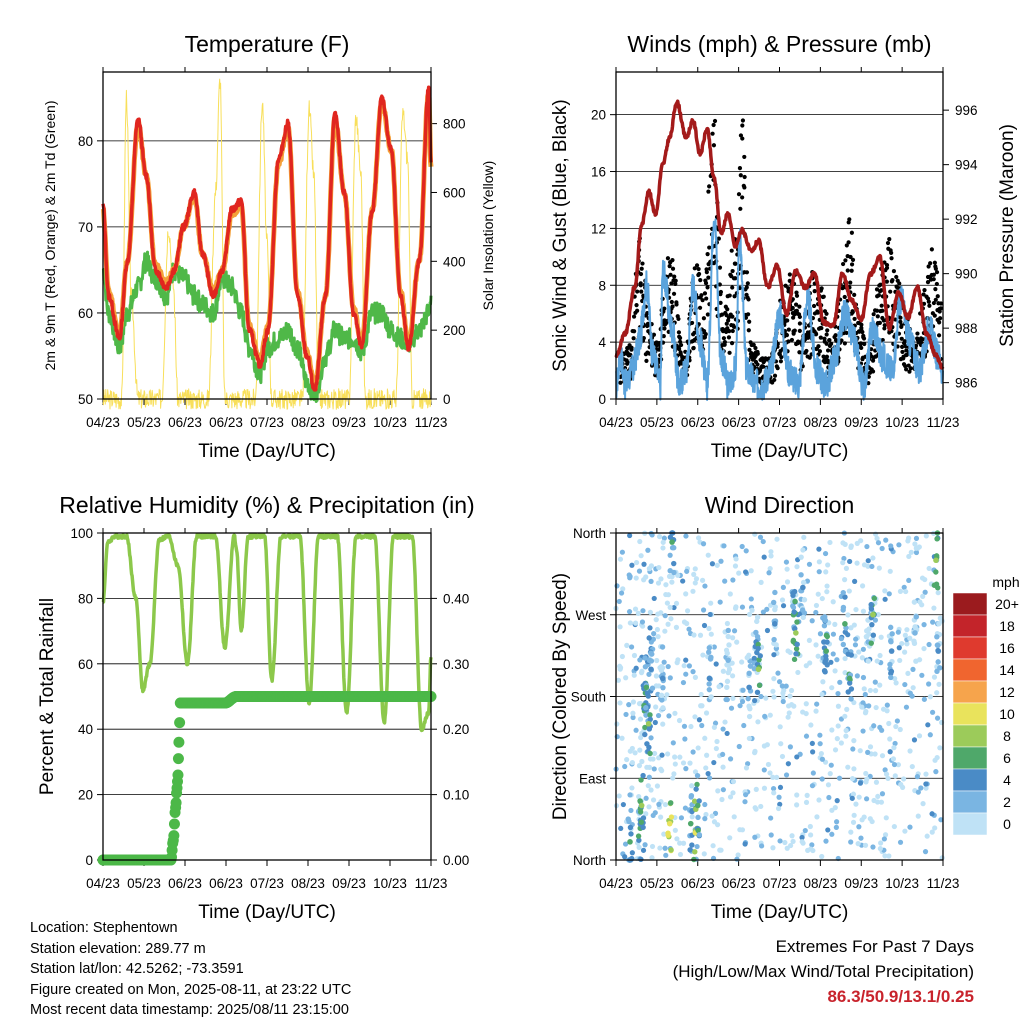  I want to click on panel0-y-right-tick-label: 200, so click(454, 330).